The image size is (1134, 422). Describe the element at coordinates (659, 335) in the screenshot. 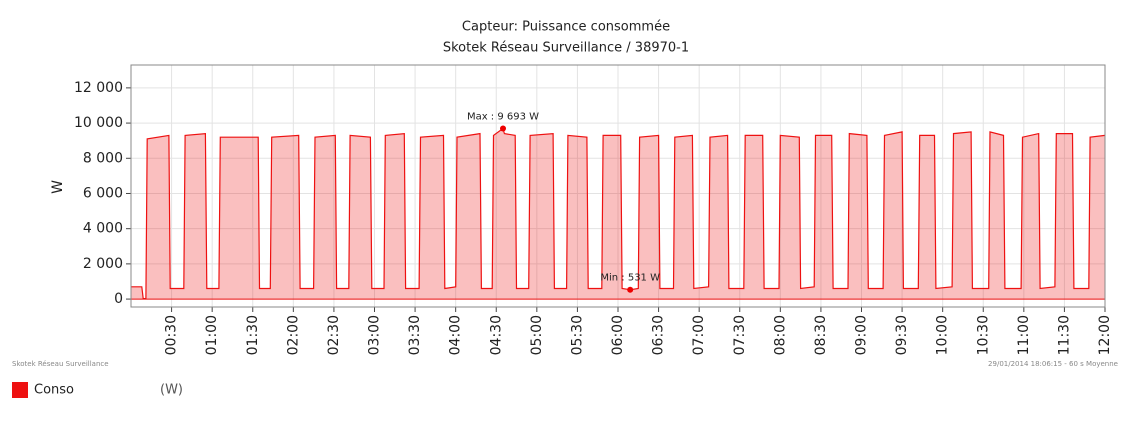

I see `x-tick-label: 06:30` at that location.